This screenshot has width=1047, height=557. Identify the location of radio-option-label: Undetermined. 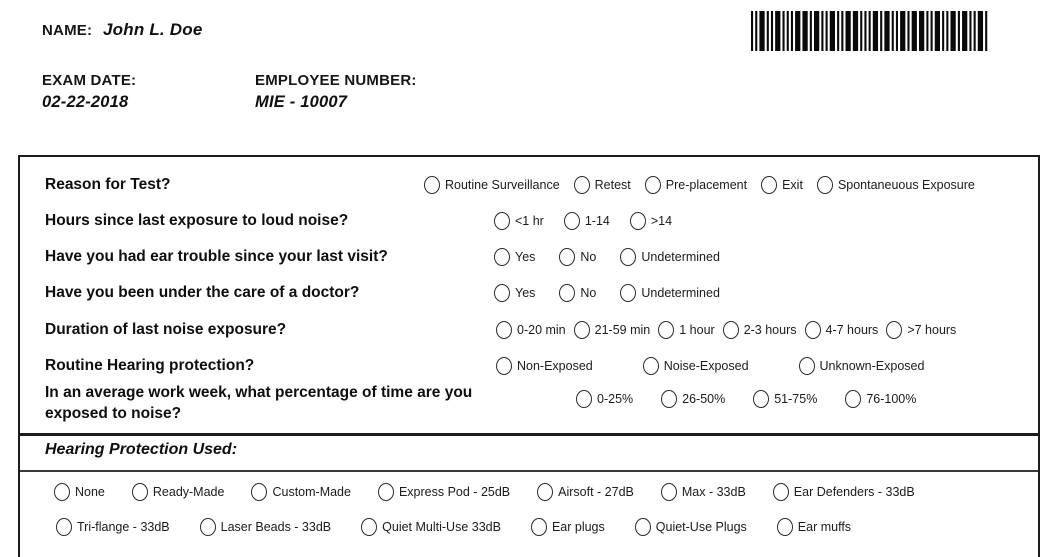
(680, 293).